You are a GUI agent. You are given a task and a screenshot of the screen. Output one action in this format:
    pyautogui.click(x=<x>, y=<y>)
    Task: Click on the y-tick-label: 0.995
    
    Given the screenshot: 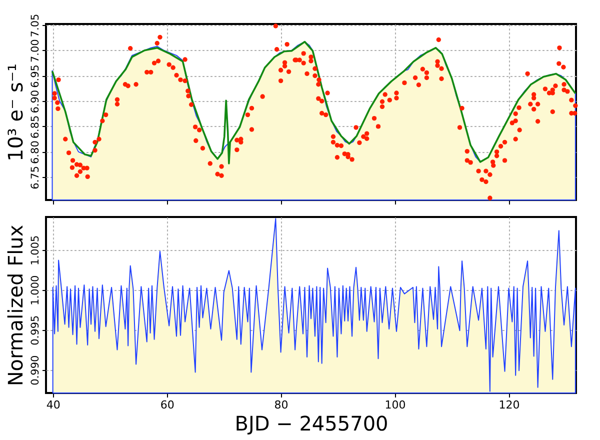 What is the action you would take?
    pyautogui.click(x=36, y=330)
    